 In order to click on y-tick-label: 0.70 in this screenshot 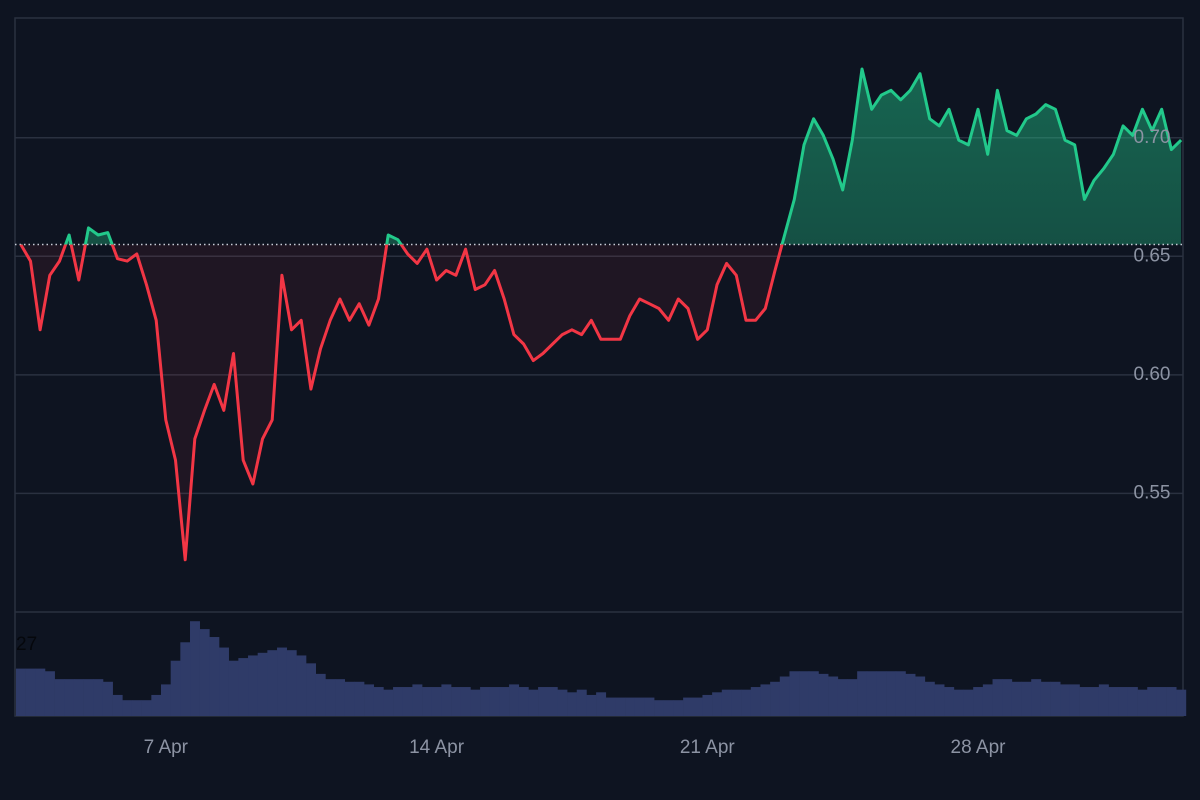, I will do `click(1152, 137)`.